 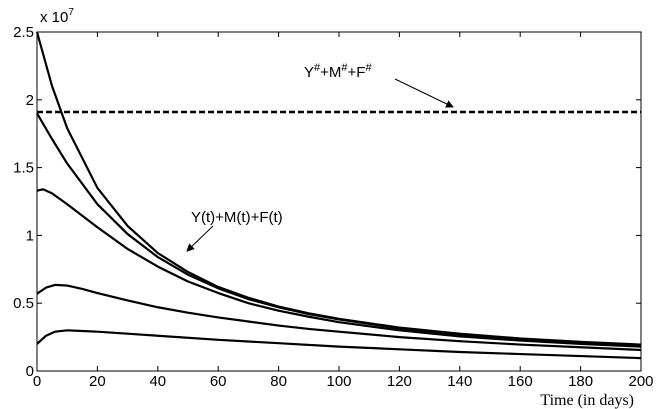 What do you see at coordinates (587, 400) in the screenshot?
I see `x-axis-label: Time (in days)` at bounding box center [587, 400].